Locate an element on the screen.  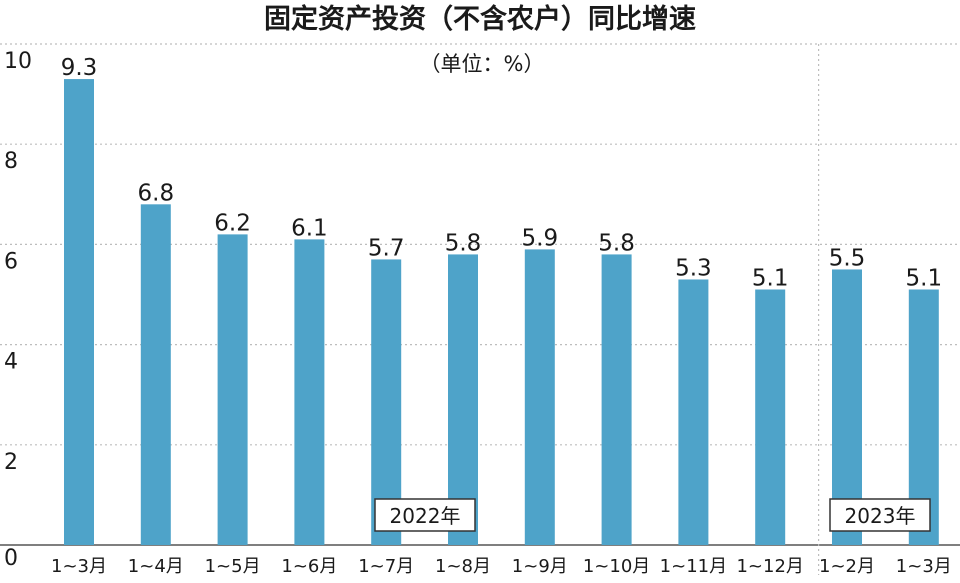
bar-value-label: 5.7 is located at coordinates (386, 248).